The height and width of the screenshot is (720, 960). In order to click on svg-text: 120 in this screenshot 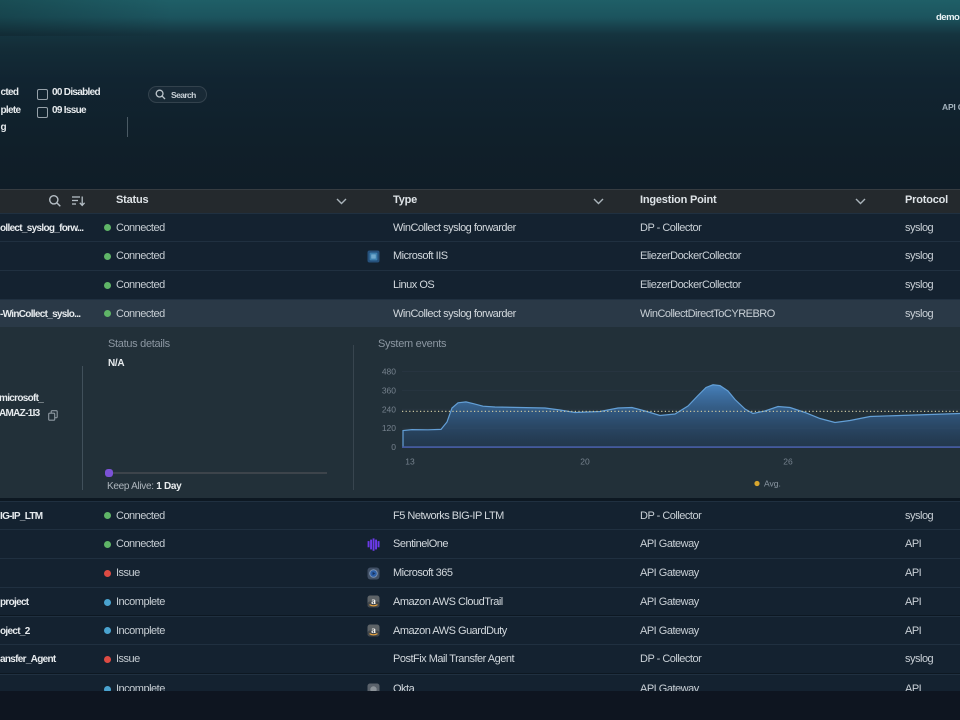, I will do `click(389, 429)`.